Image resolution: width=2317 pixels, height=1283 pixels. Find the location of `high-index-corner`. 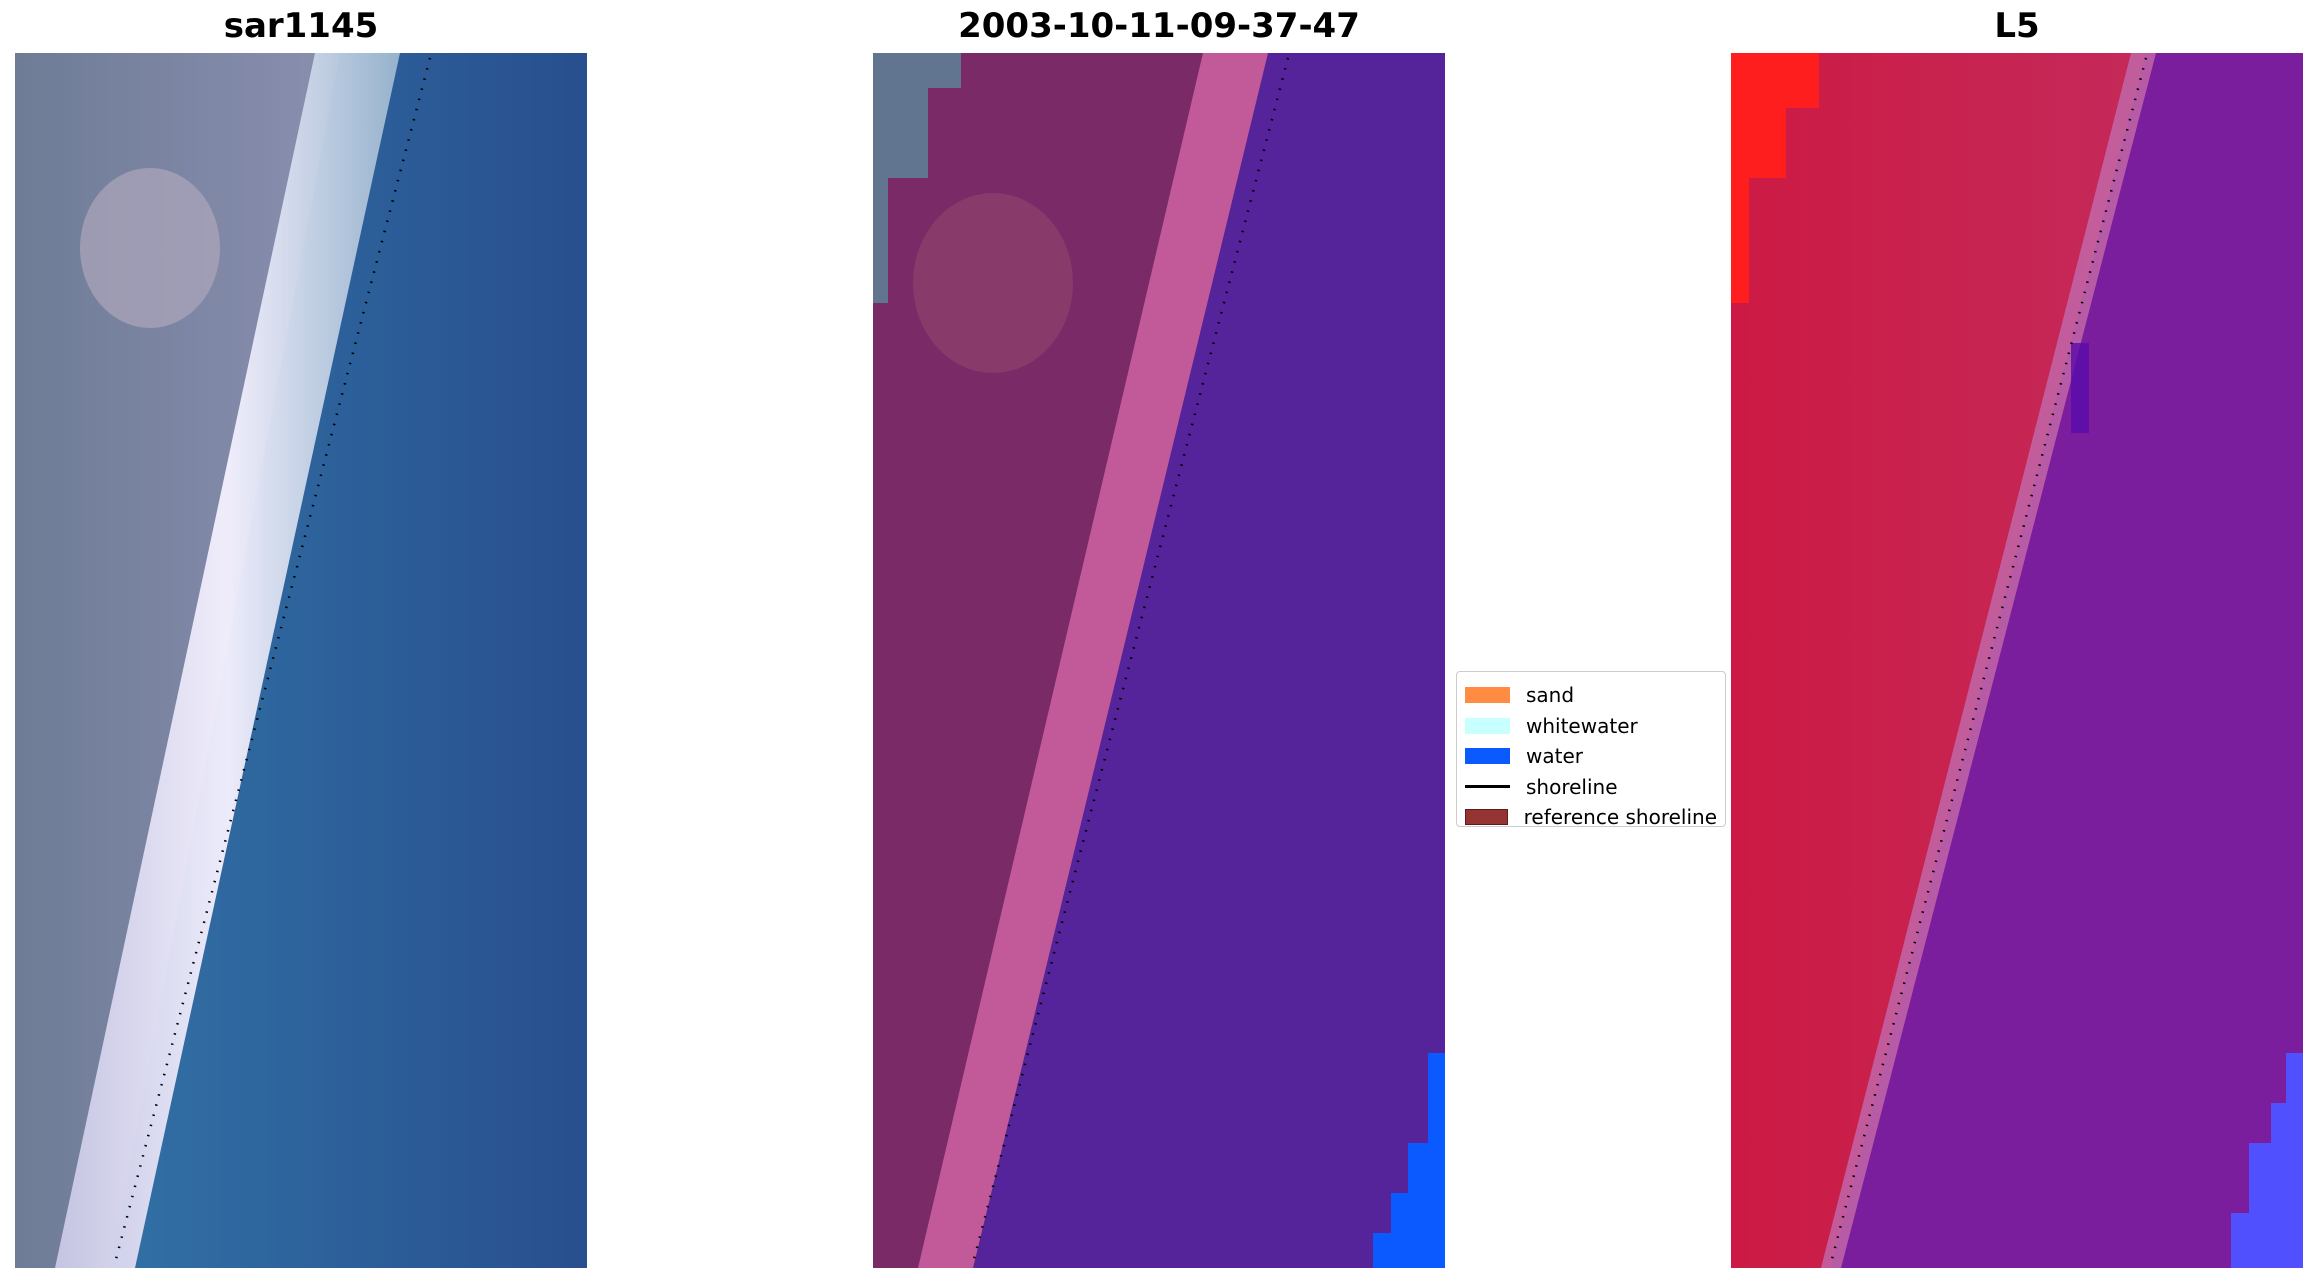

high-index-corner is located at coordinates (1775, 178).